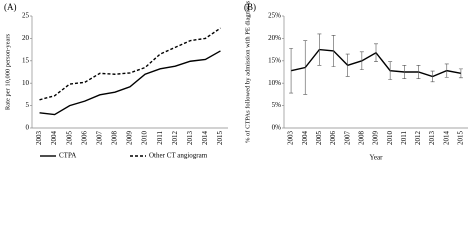 The image size is (474, 240). Describe the element at coordinates (277, 128) in the screenshot. I see `y-tick-label: 0%` at that location.